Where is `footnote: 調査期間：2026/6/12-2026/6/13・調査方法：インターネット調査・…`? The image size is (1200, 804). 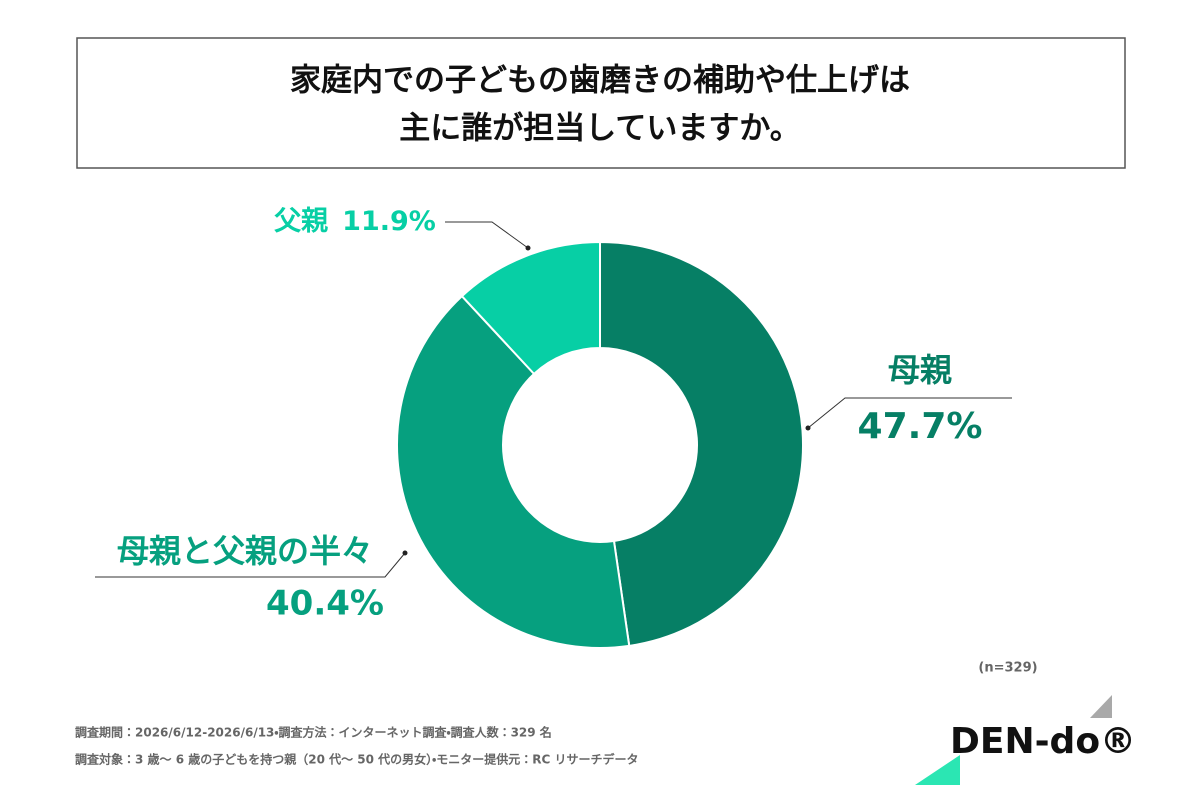 footnote: 調査期間：2026/6/12-2026/6/13・調査方法：インターネット調査・… is located at coordinates (313, 732).